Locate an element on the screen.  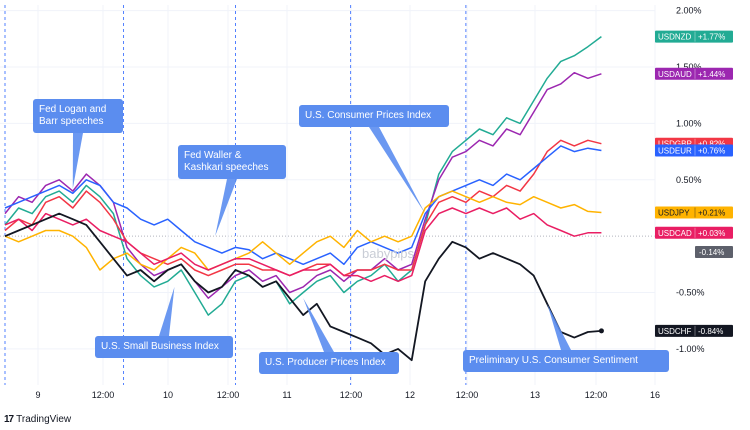
series-tag-usdeur: USDEUR +0.76% is located at coordinates (694, 150).